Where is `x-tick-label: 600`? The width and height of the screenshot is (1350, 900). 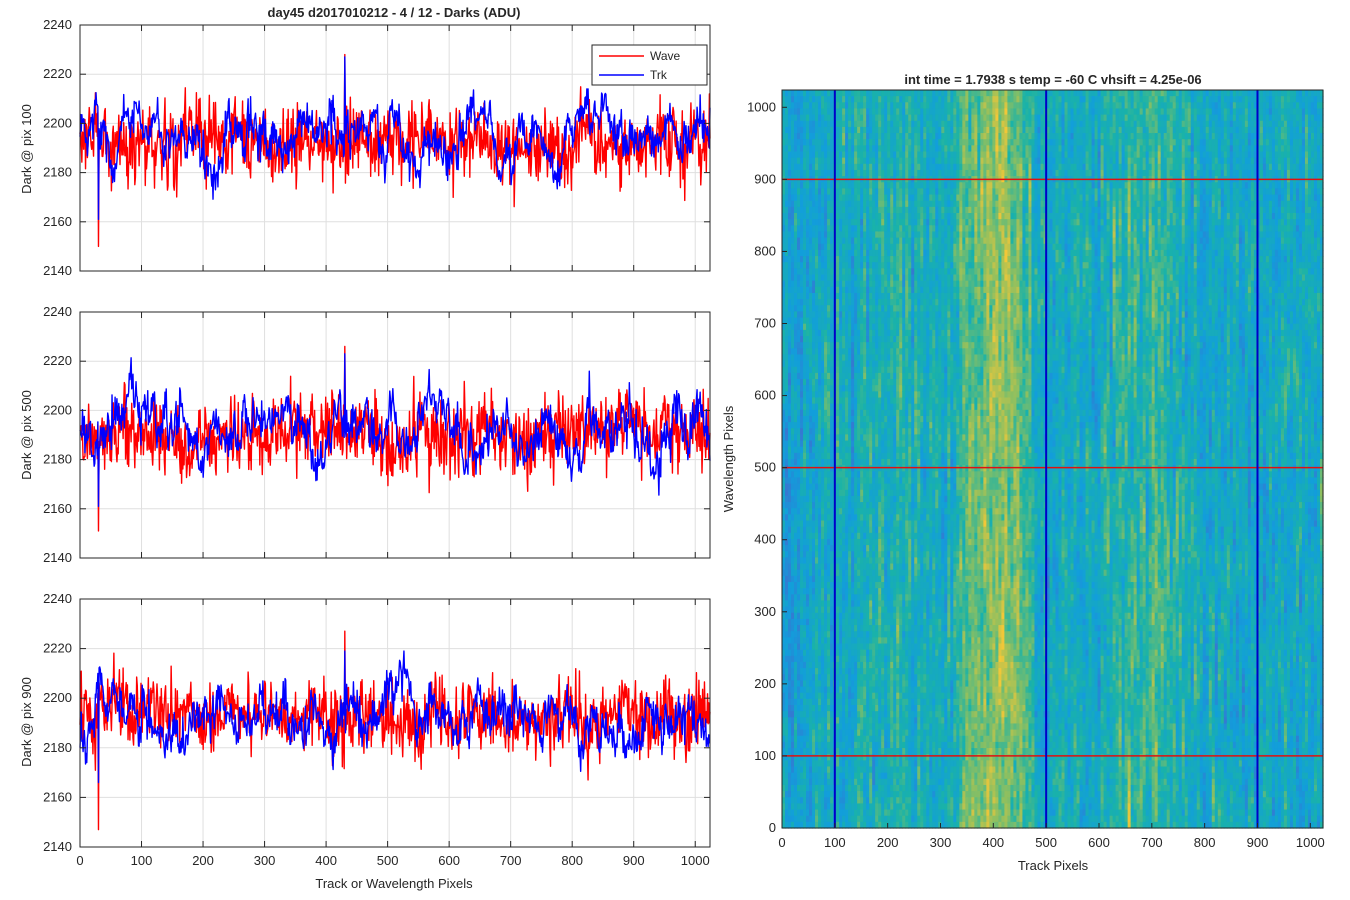
x-tick-label: 600 is located at coordinates (449, 860).